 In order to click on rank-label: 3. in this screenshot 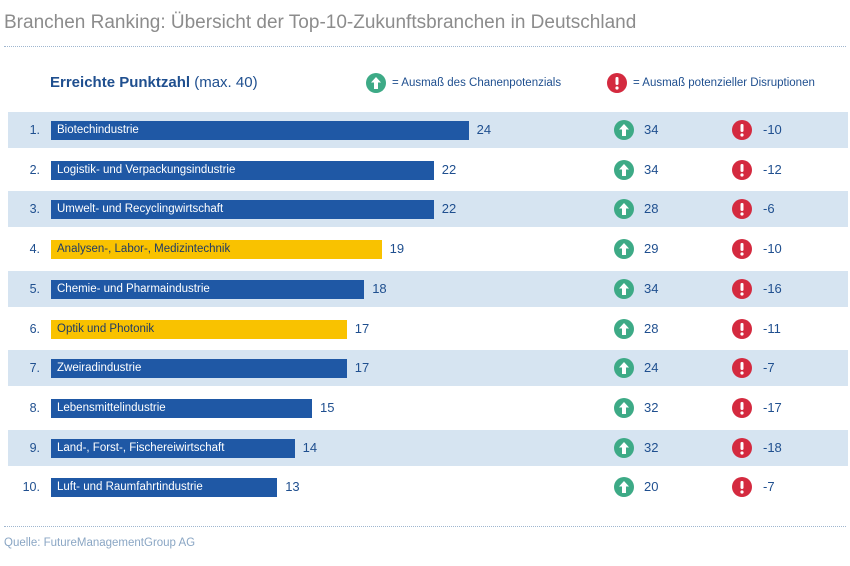, I will do `click(34, 209)`.